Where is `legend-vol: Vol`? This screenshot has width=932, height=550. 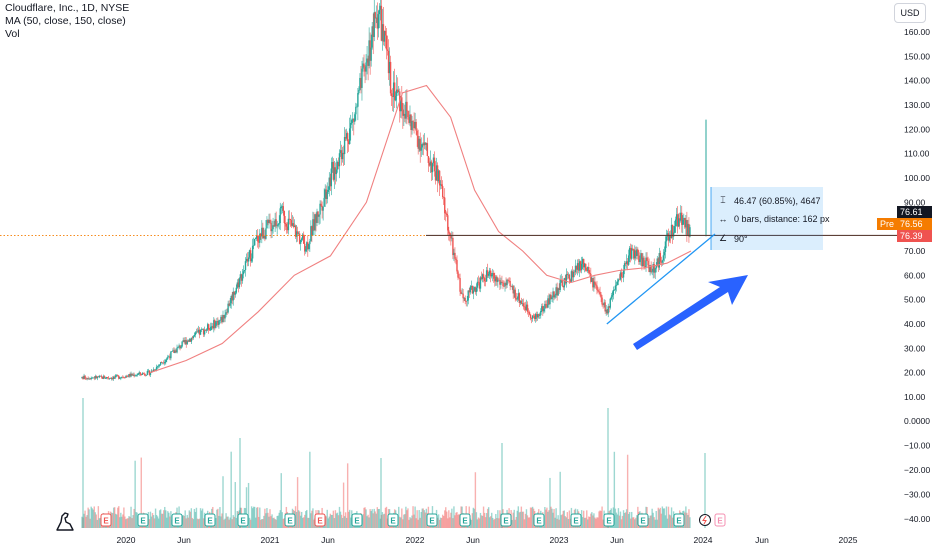 legend-vol: Vol is located at coordinates (12, 34).